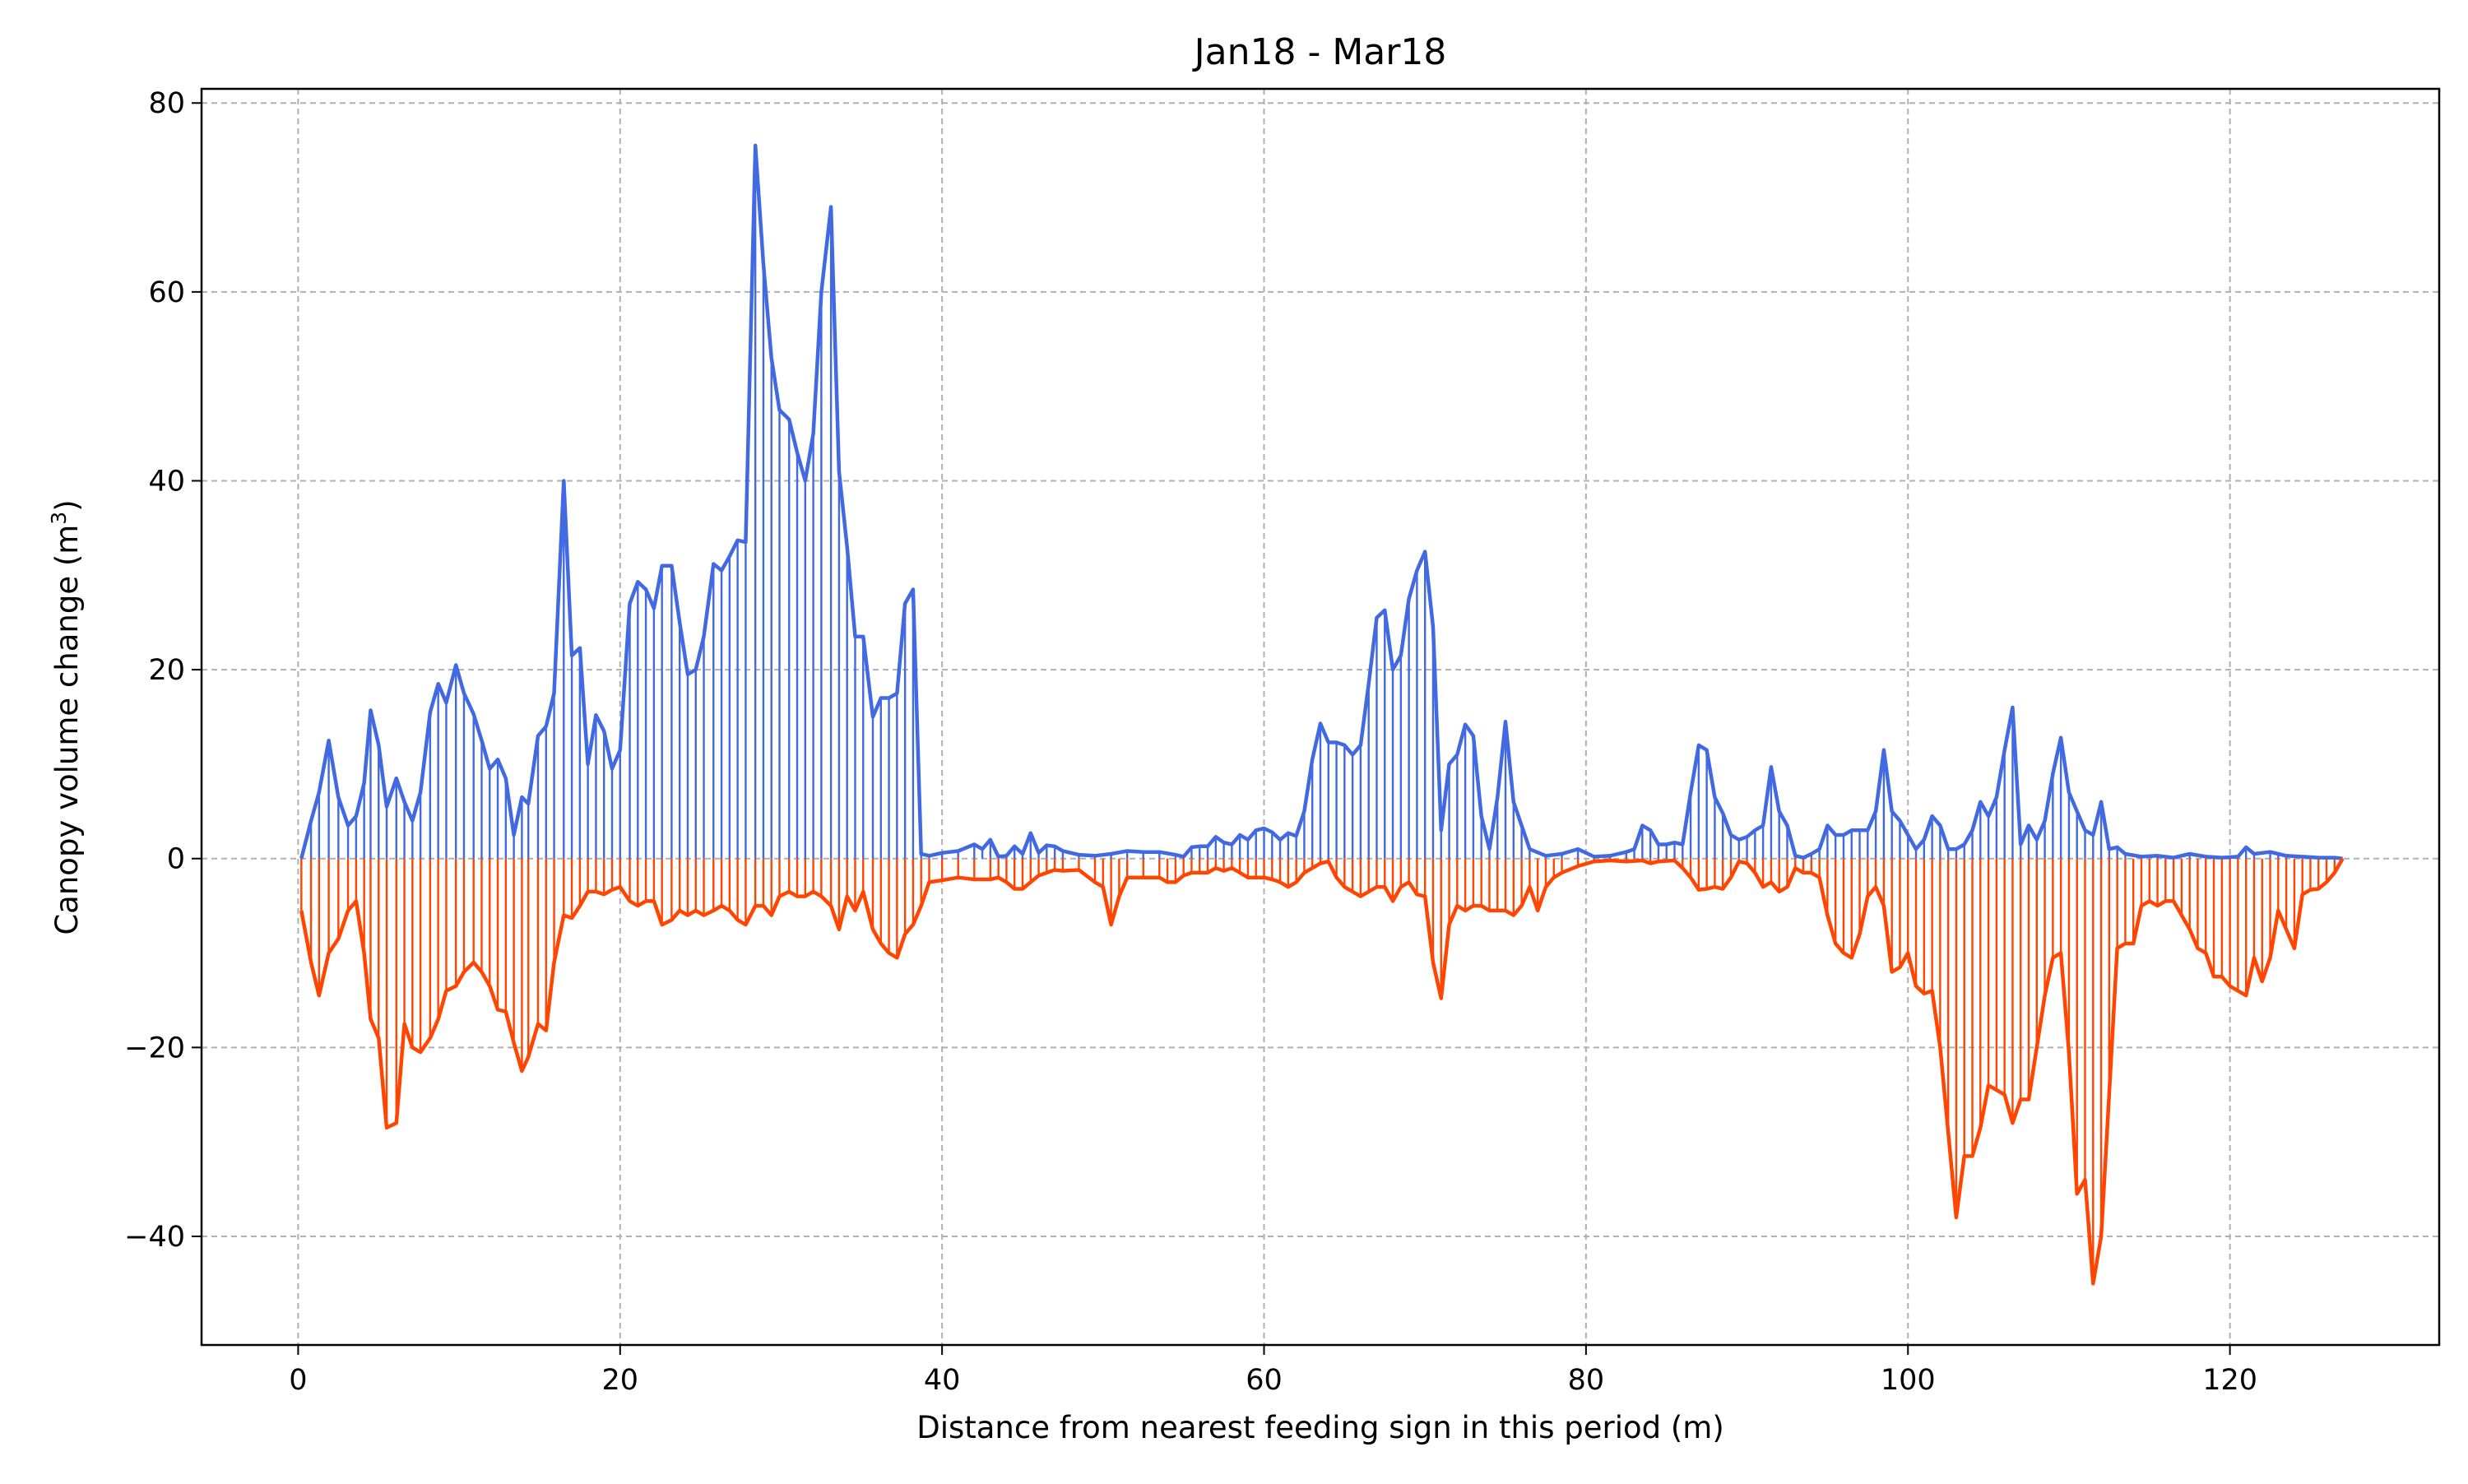  I want to click on y-tick-label: −20, so click(154, 1048).